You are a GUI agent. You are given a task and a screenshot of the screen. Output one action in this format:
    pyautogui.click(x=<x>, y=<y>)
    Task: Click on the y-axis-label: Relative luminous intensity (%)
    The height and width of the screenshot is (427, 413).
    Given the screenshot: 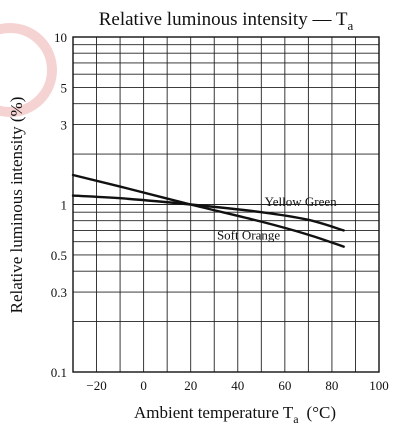 What is the action you would take?
    pyautogui.click(x=16, y=205)
    